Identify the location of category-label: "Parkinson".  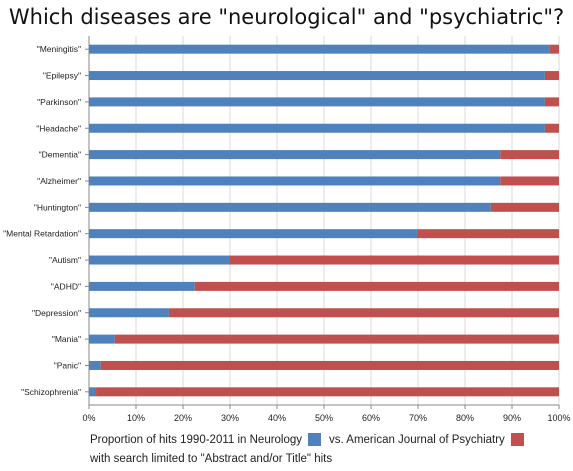
(59, 102).